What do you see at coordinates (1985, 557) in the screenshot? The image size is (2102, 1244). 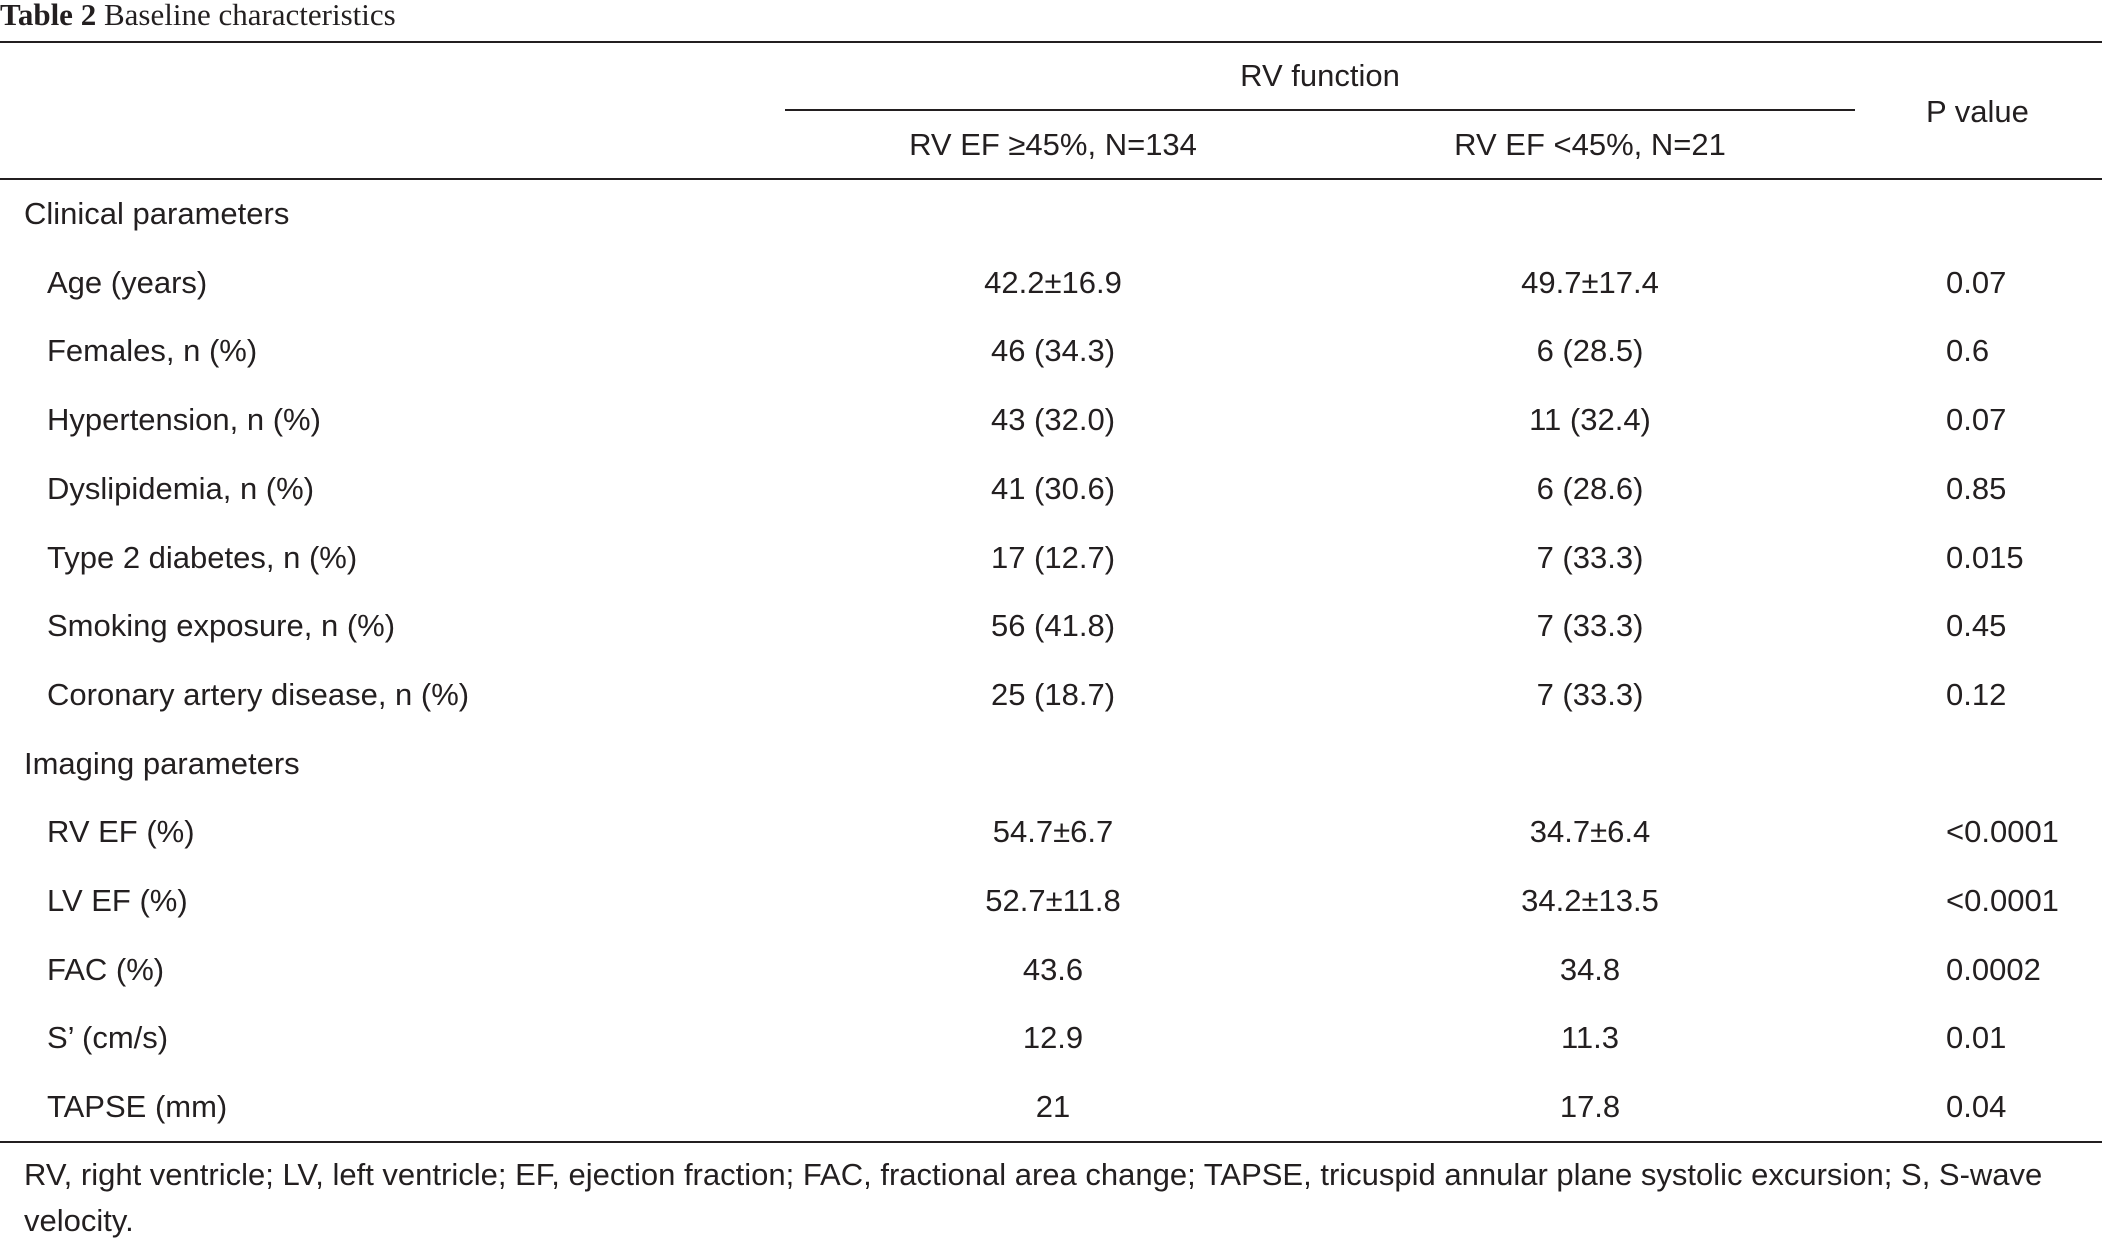 I see `p-value: 0.015` at bounding box center [1985, 557].